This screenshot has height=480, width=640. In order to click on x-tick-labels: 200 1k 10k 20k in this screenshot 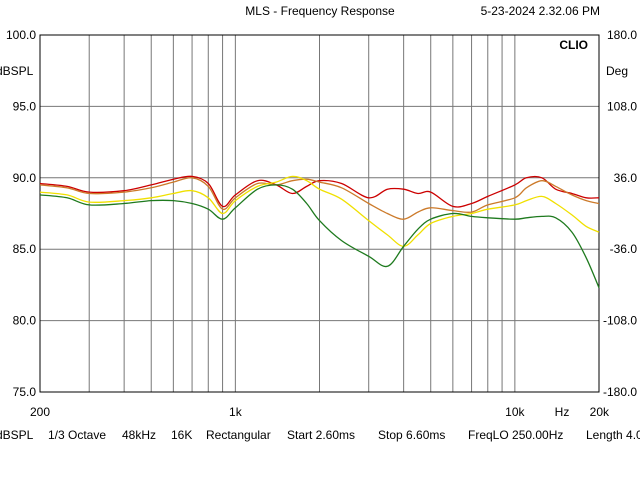, I will do `click(320, 412)`.